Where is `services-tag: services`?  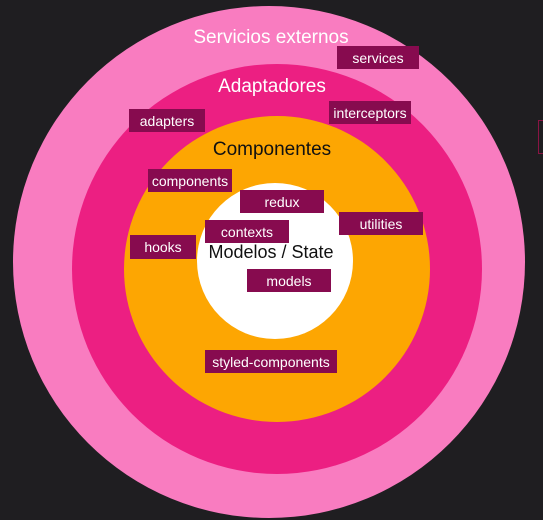
services-tag: services is located at coordinates (378, 57).